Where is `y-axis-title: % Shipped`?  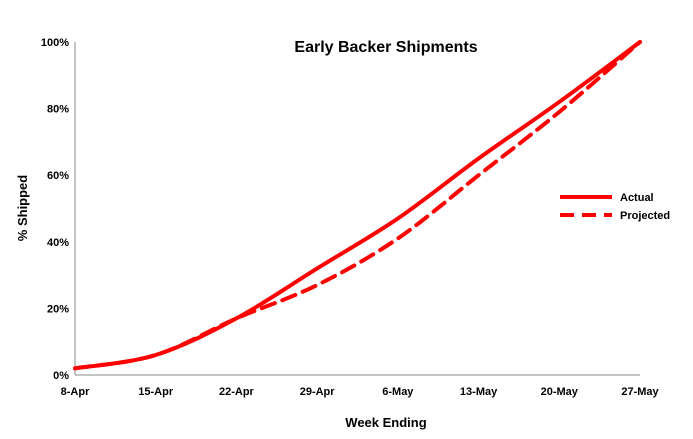
y-axis-title: % Shipped is located at coordinates (22, 208).